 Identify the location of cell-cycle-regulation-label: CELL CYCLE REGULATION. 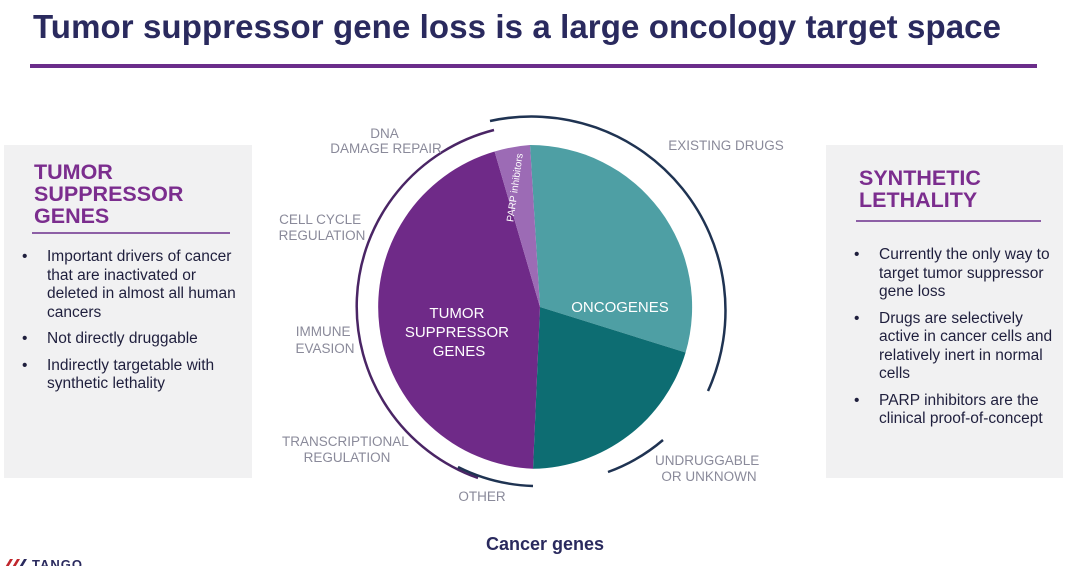
(322, 227).